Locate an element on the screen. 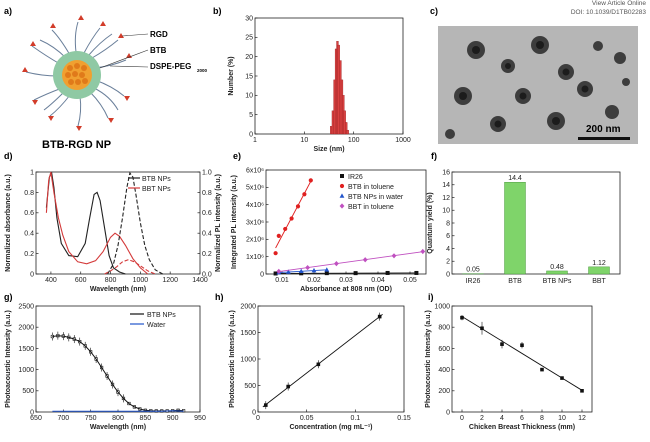 The height and width of the screenshot is (442, 650). panel-letter-a: a) is located at coordinates (8, 11).